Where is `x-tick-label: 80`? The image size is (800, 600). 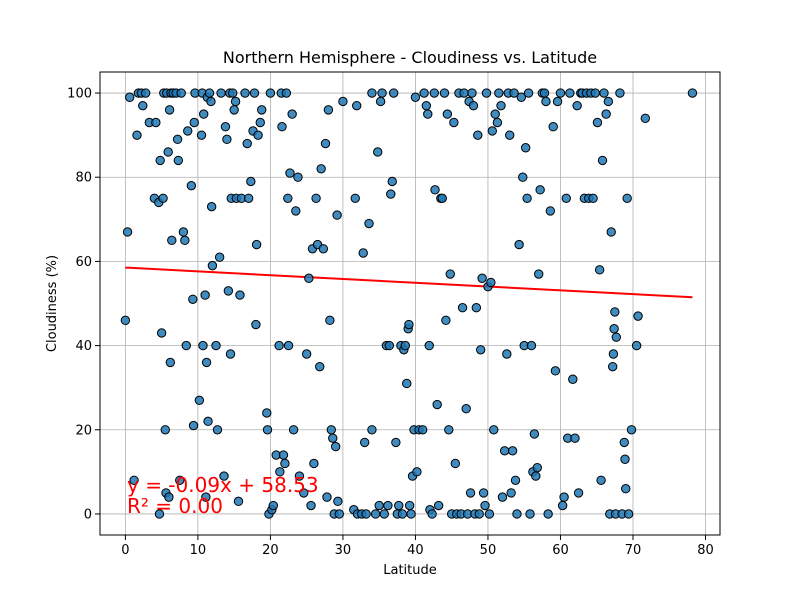
x-tick-label: 80 is located at coordinates (705, 550).